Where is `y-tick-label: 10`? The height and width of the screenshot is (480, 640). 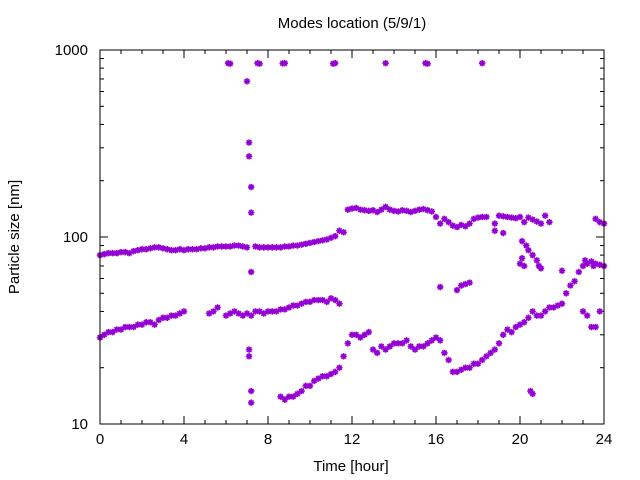 y-tick-label: 10 is located at coordinates (79, 424).